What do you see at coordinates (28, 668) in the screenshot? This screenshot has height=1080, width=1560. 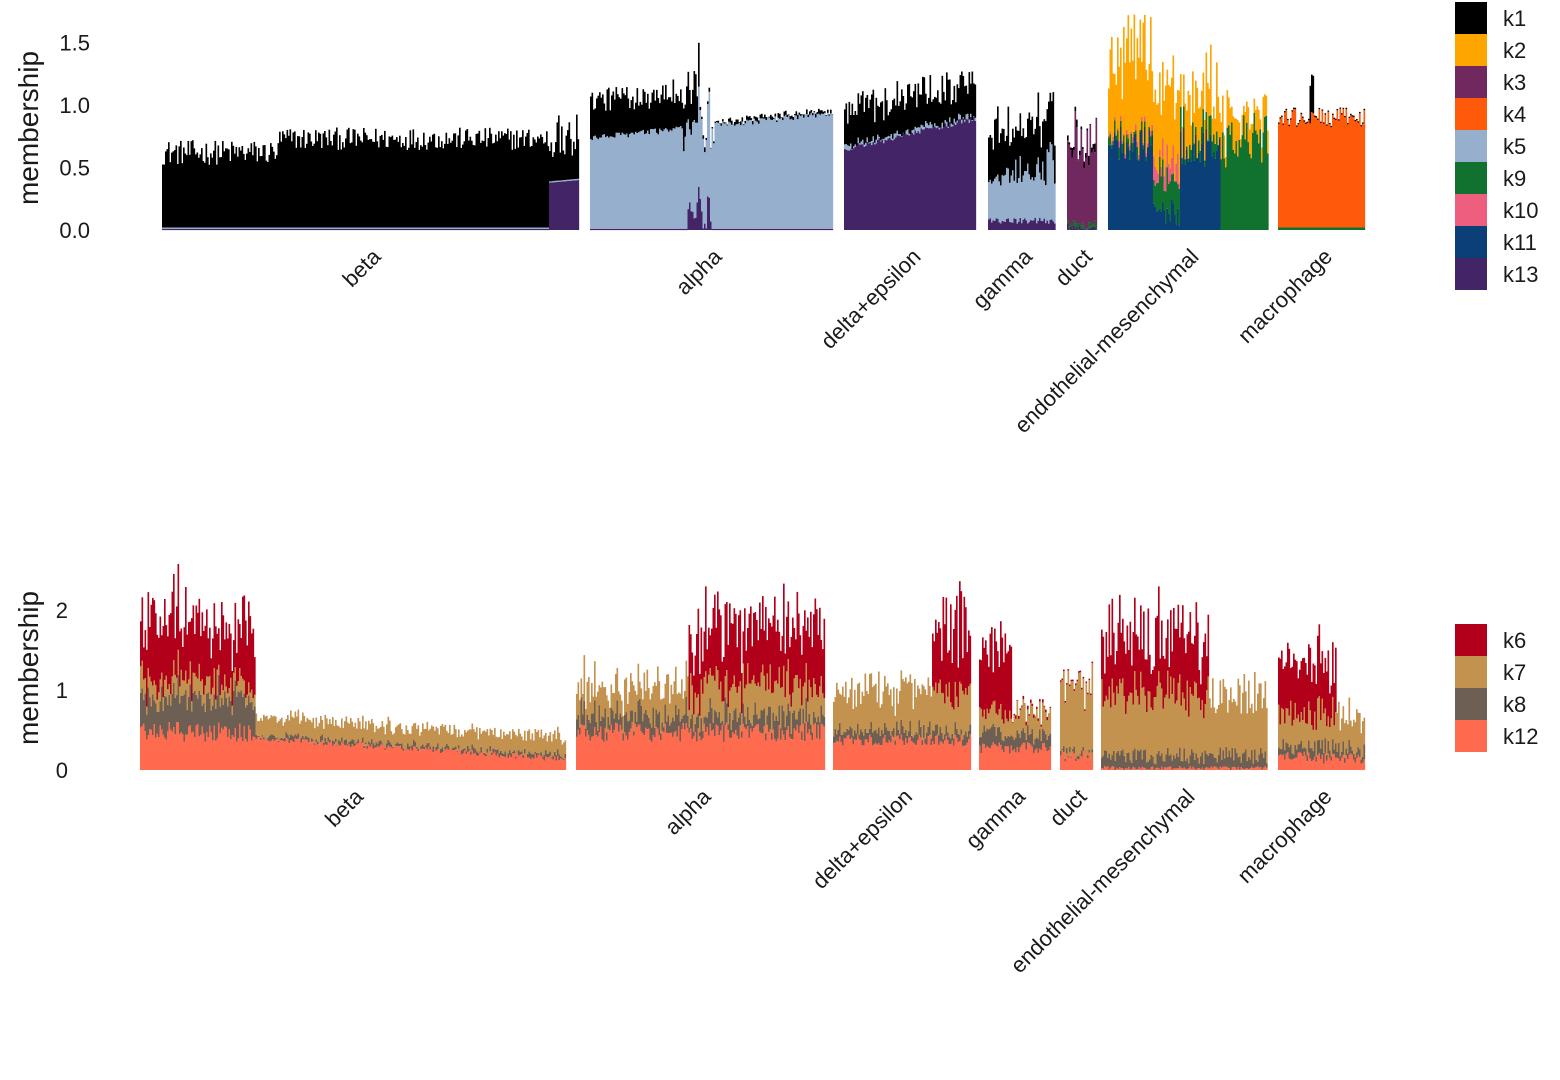 I see `bottom-y-axis-label: membership` at bounding box center [28, 668].